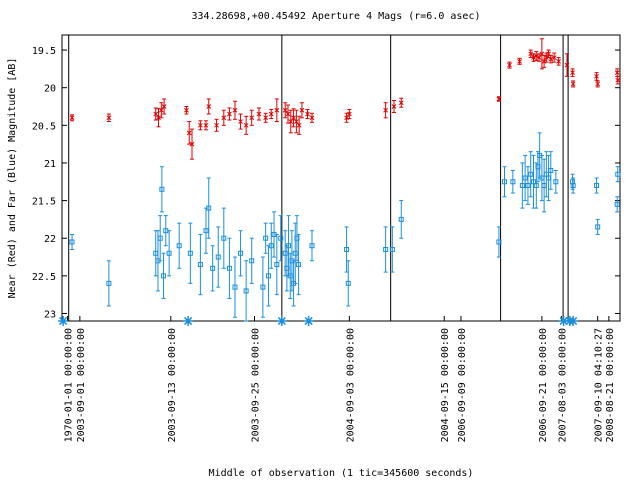 The width and height of the screenshot is (640, 480). Describe the element at coordinates (44, 202) in the screenshot. I see `y-tick-label: 21.5` at that location.